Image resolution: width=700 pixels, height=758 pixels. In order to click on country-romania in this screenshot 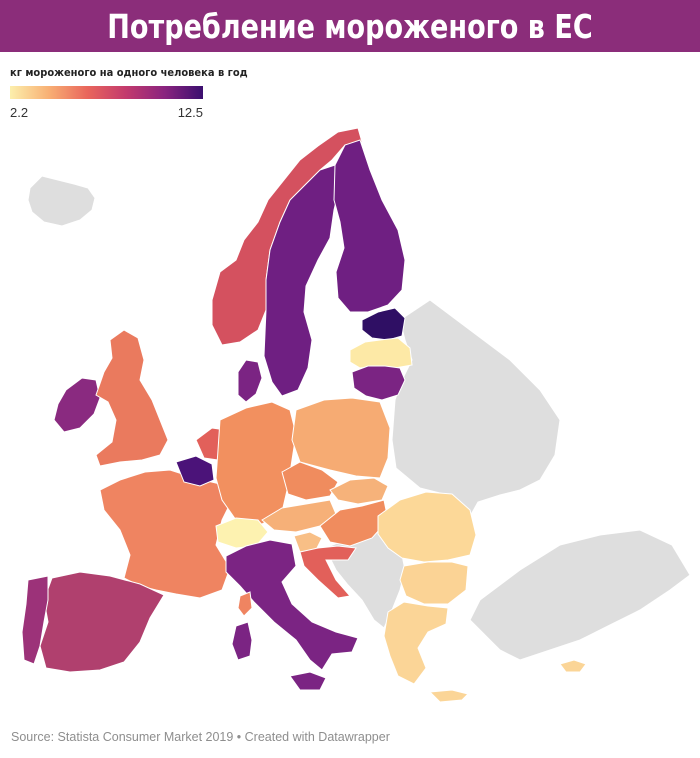, I will do `click(427, 527)`.